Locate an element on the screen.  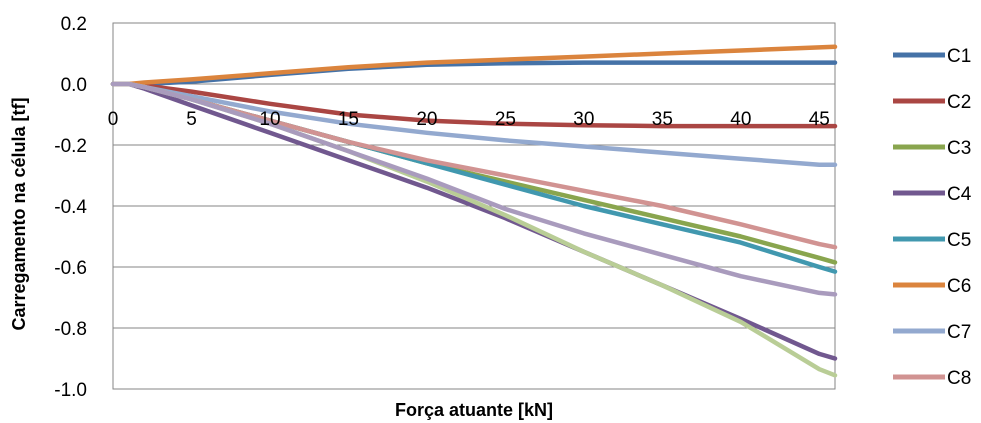
y-tick-label: -0.6 is located at coordinates (70, 268).